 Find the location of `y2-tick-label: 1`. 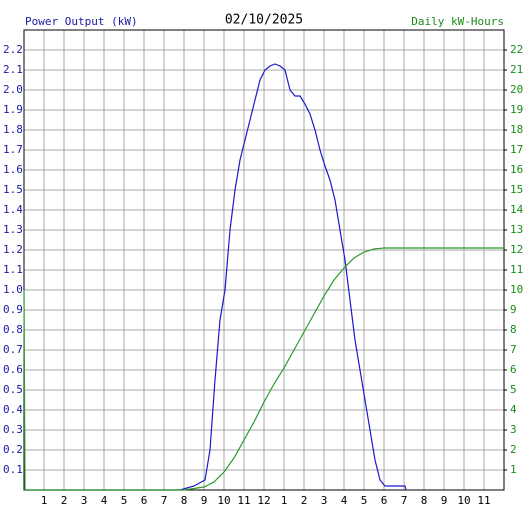

y2-tick-label: 1 is located at coordinates (513, 469).